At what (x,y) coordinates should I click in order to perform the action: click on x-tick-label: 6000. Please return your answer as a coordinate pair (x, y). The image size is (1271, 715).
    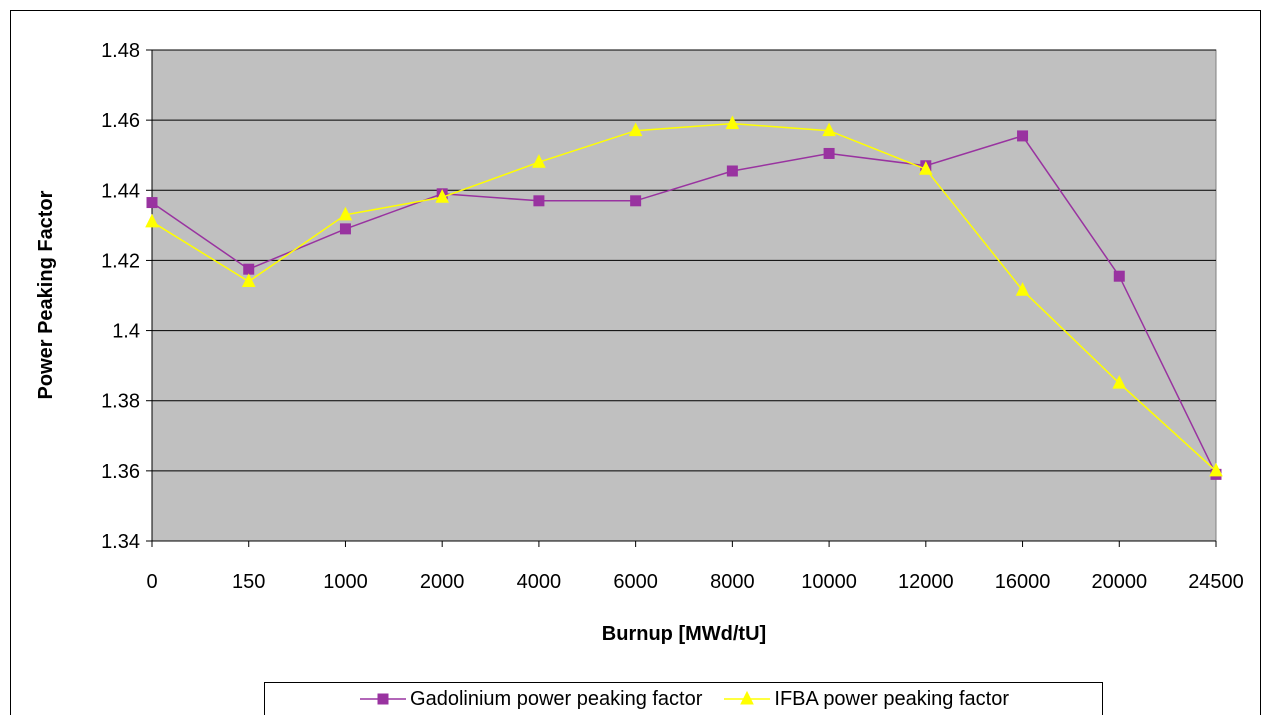
    Looking at the image, I should click on (635, 582).